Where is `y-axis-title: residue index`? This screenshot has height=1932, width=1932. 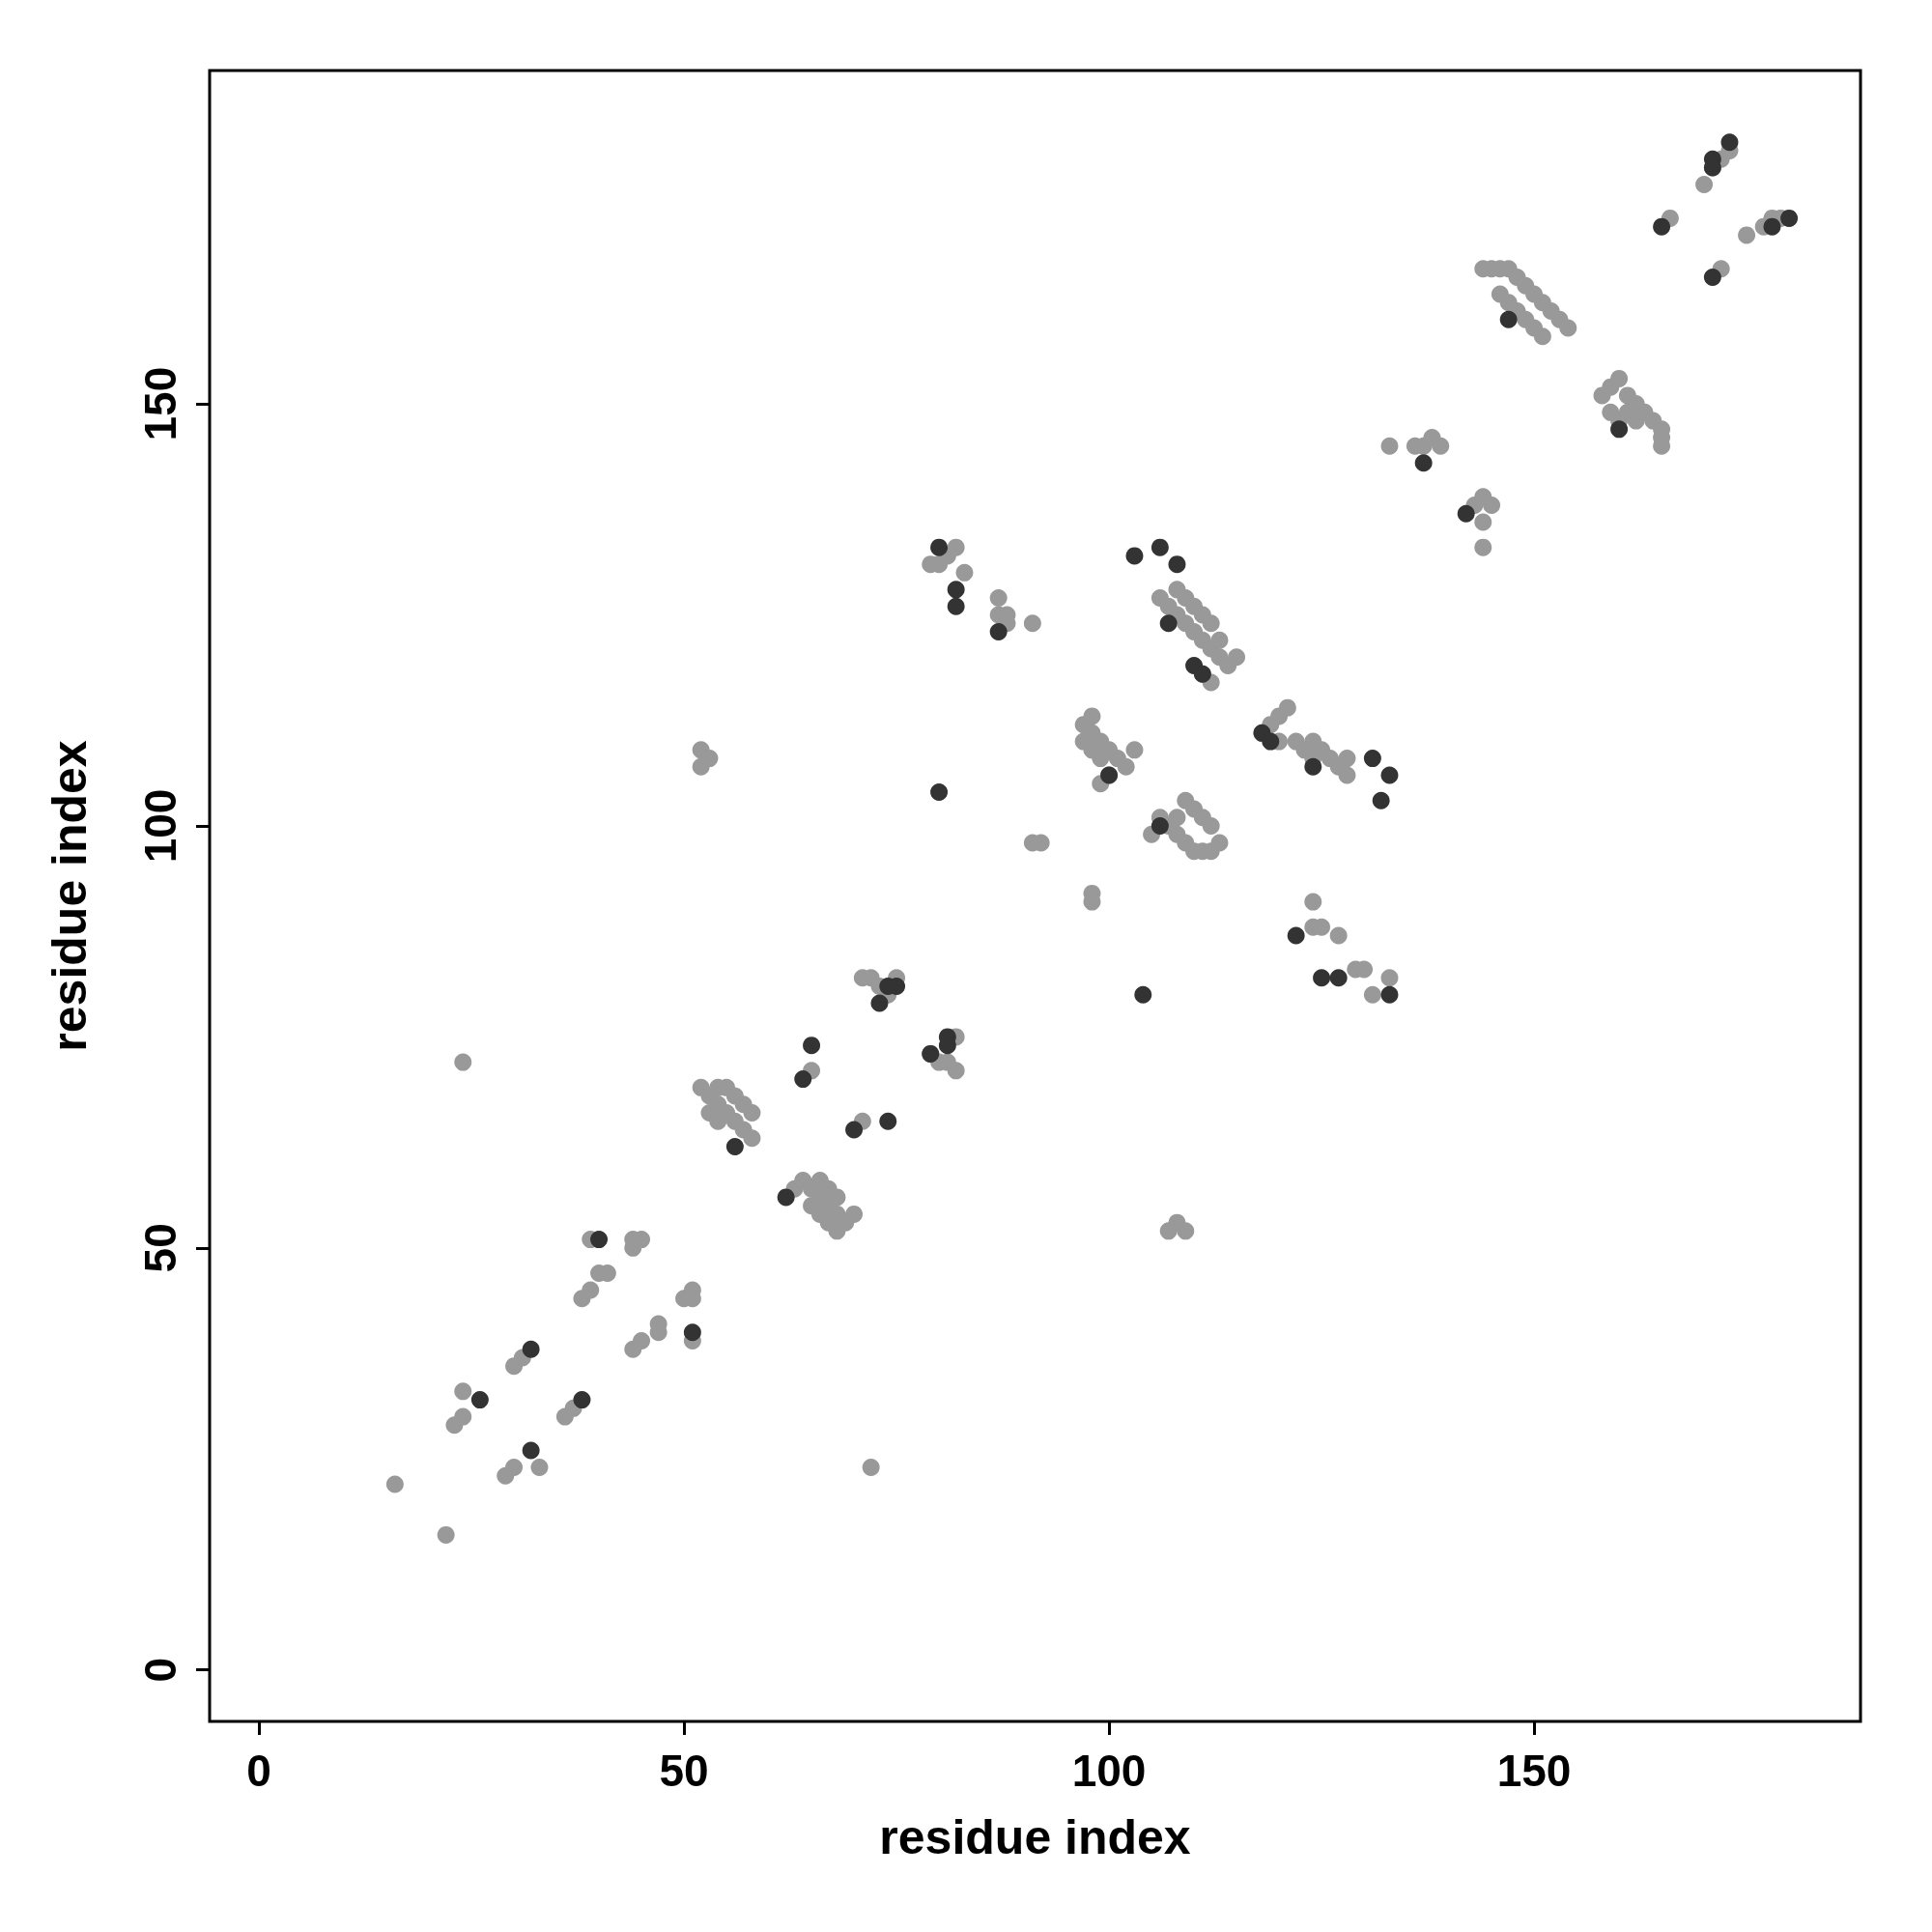 y-axis-title: residue index is located at coordinates (70, 896).